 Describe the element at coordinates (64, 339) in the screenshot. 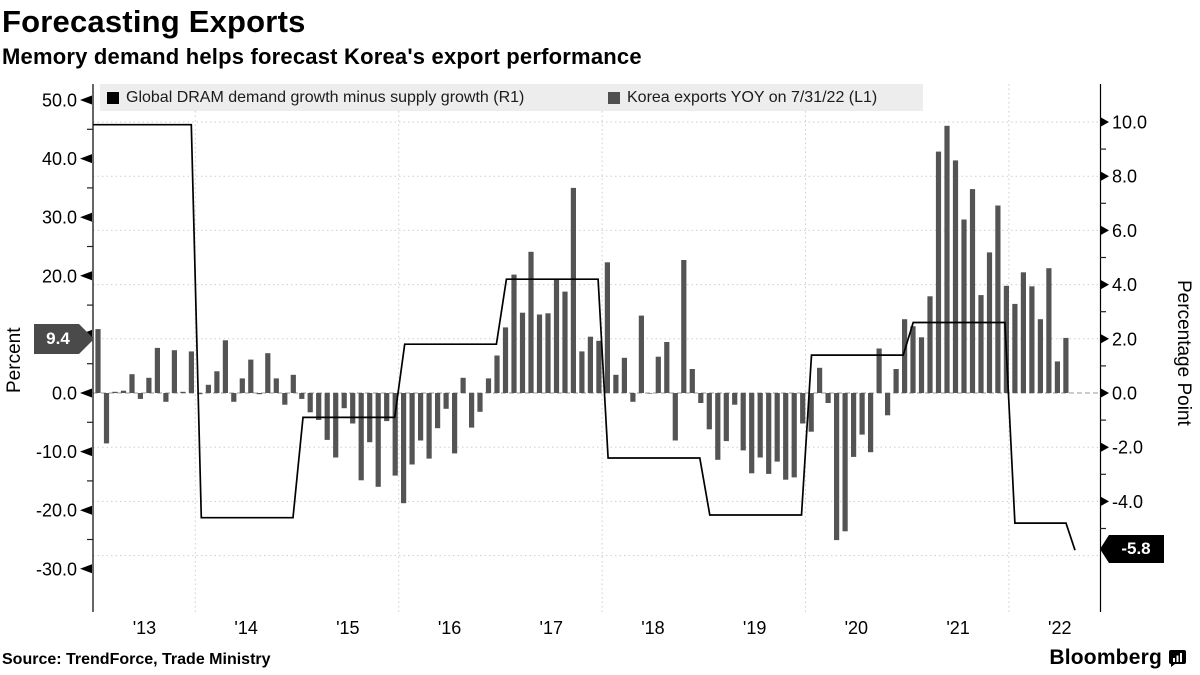

I see `latest-value-badge-left: 9.4` at that location.